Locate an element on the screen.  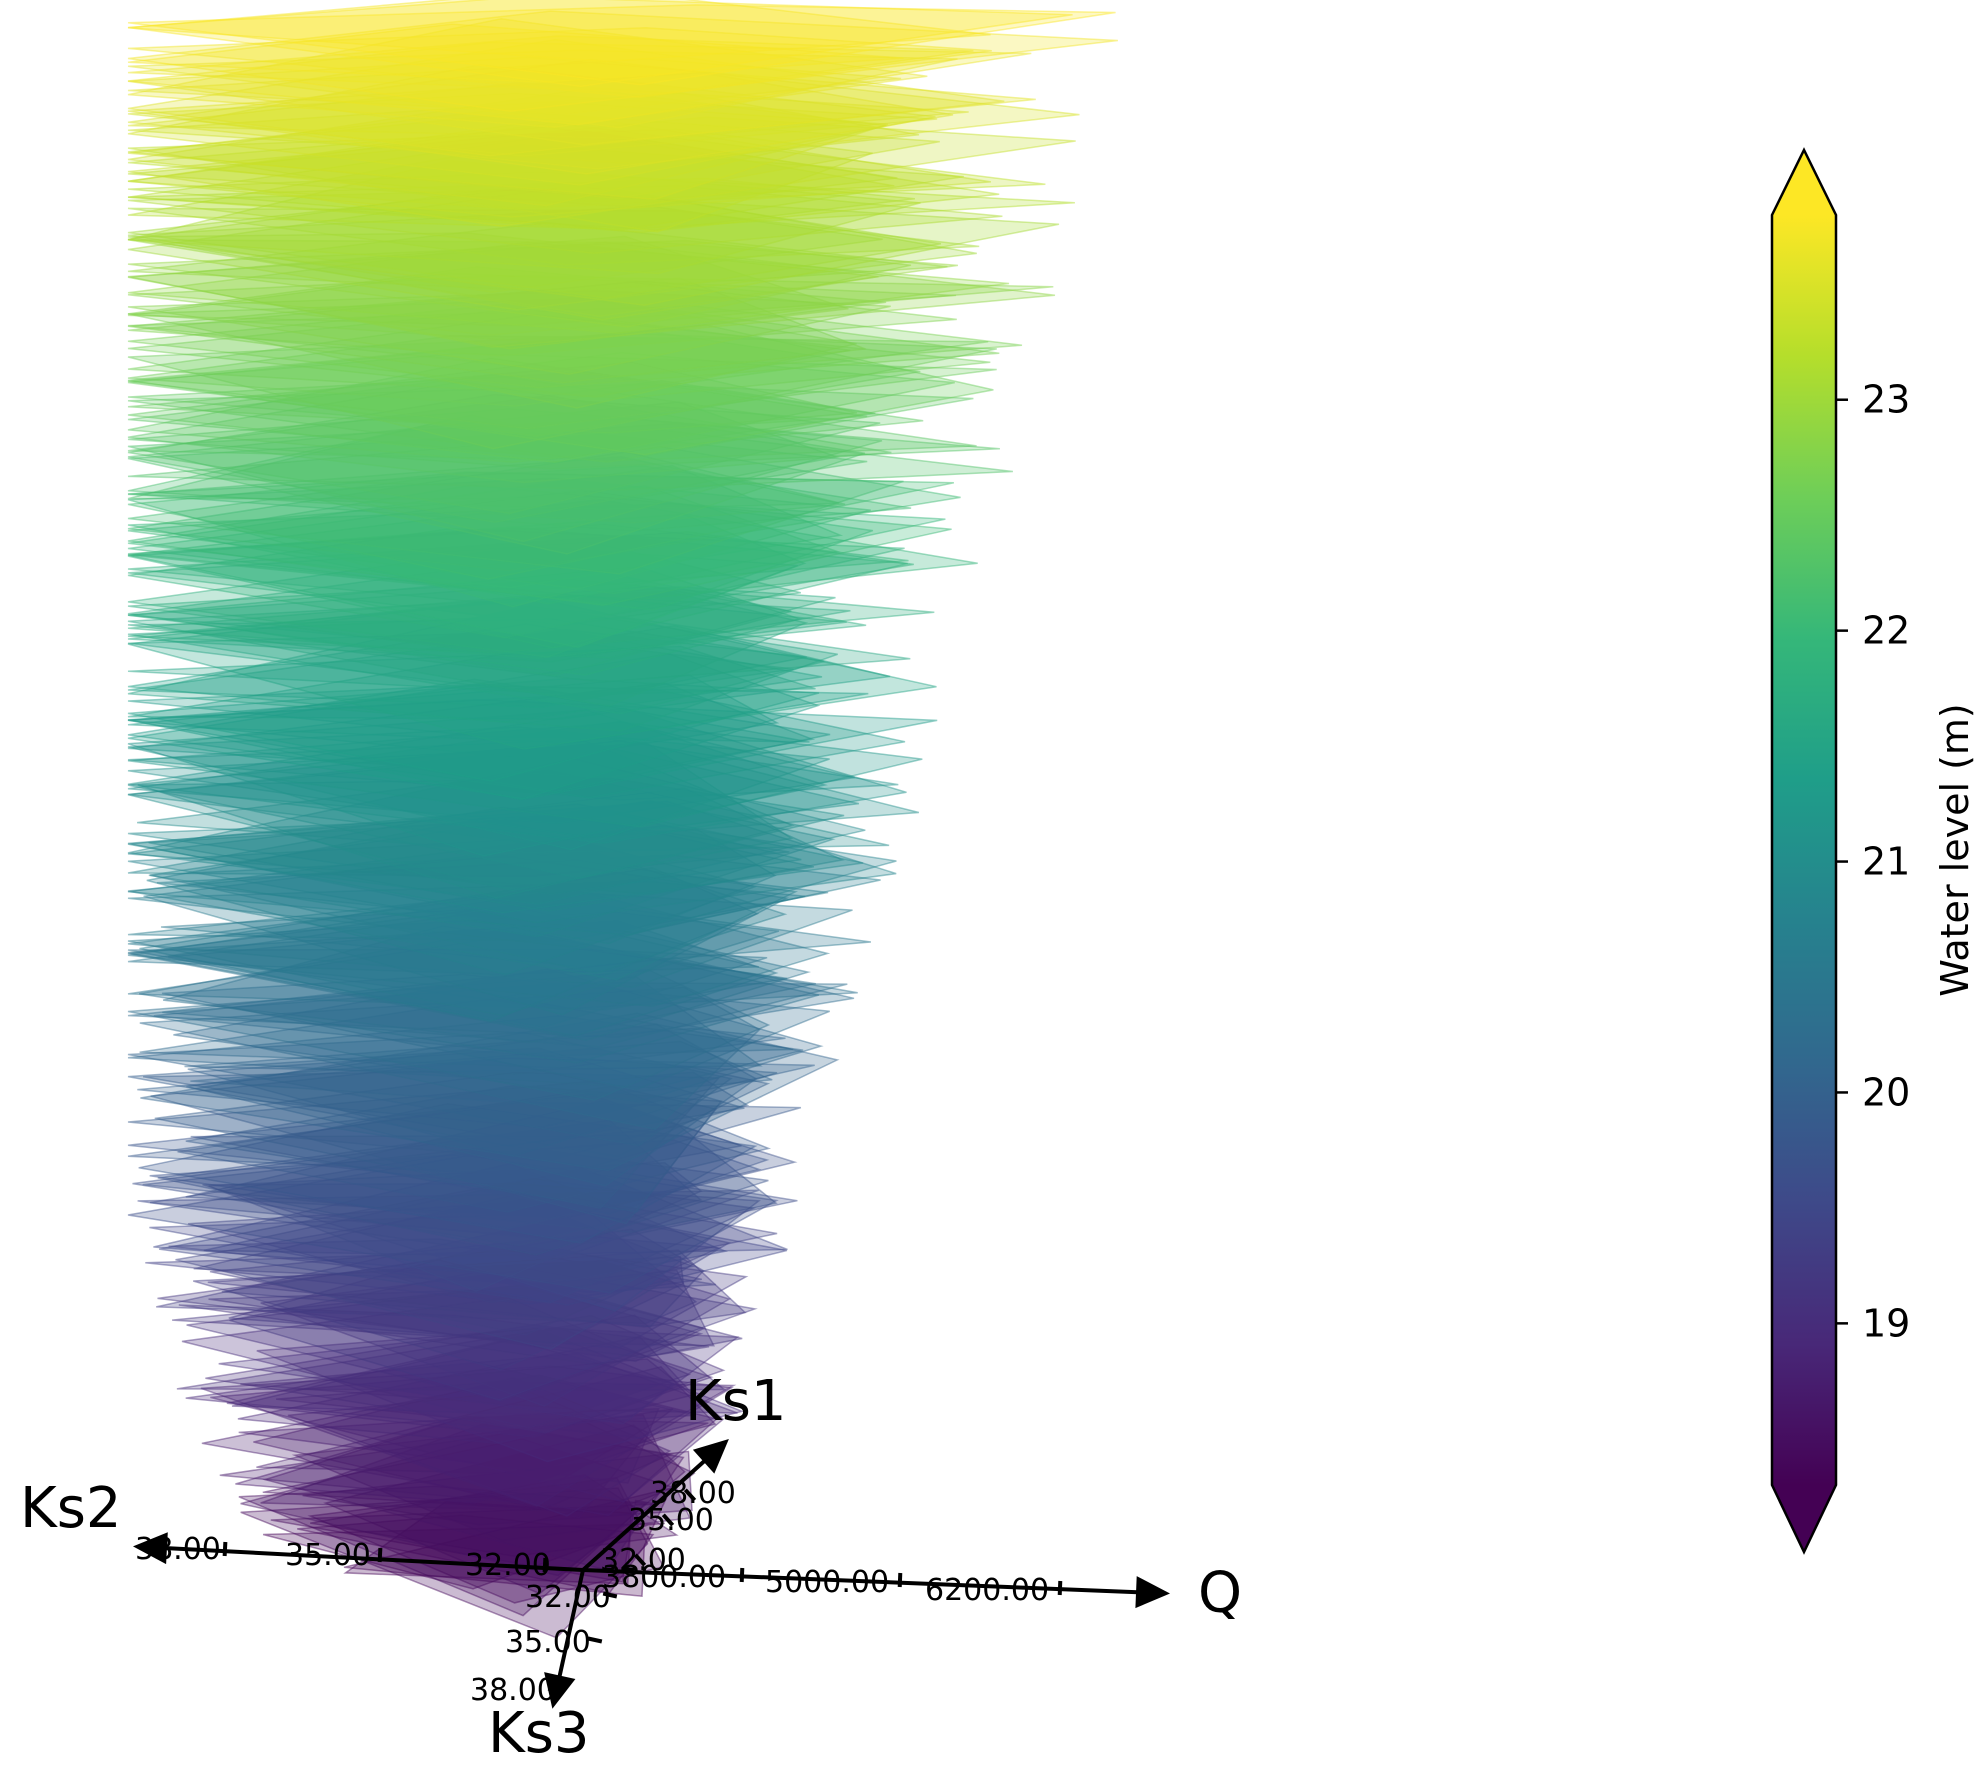
axis-title-ks3: Ks3 is located at coordinates (539, 1733).